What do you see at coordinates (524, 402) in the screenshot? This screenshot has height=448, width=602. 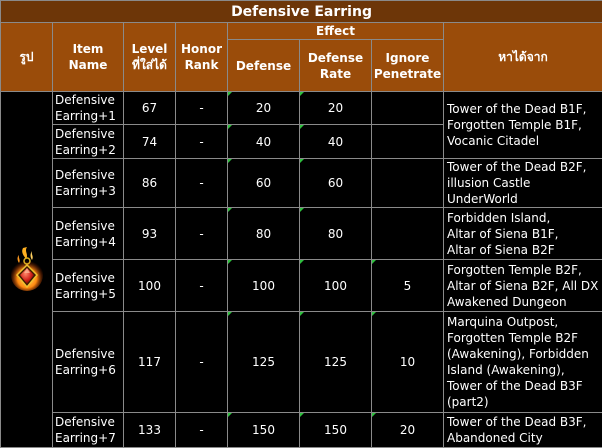 I see `where-line: (part2)` at bounding box center [524, 402].